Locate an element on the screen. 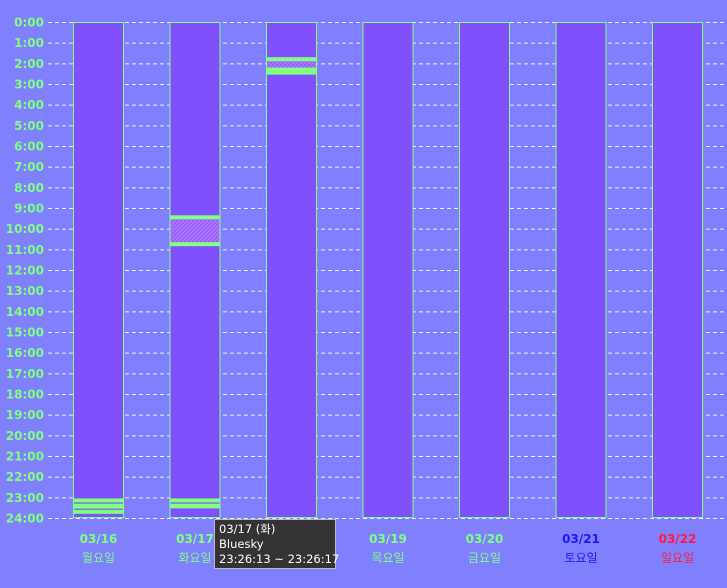  y-tick-label: 18:00 is located at coordinates (25, 395).